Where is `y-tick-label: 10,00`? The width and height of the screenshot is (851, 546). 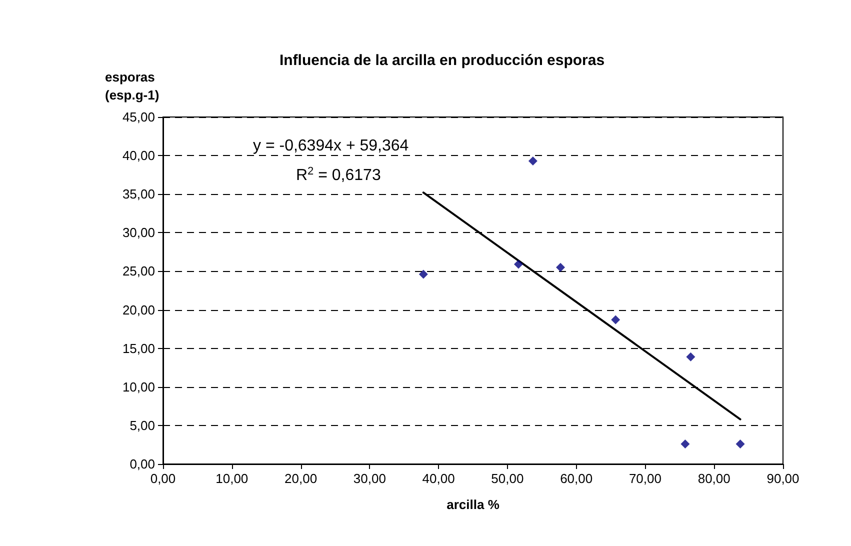
y-tick-label: 10,00 is located at coordinates (138, 386).